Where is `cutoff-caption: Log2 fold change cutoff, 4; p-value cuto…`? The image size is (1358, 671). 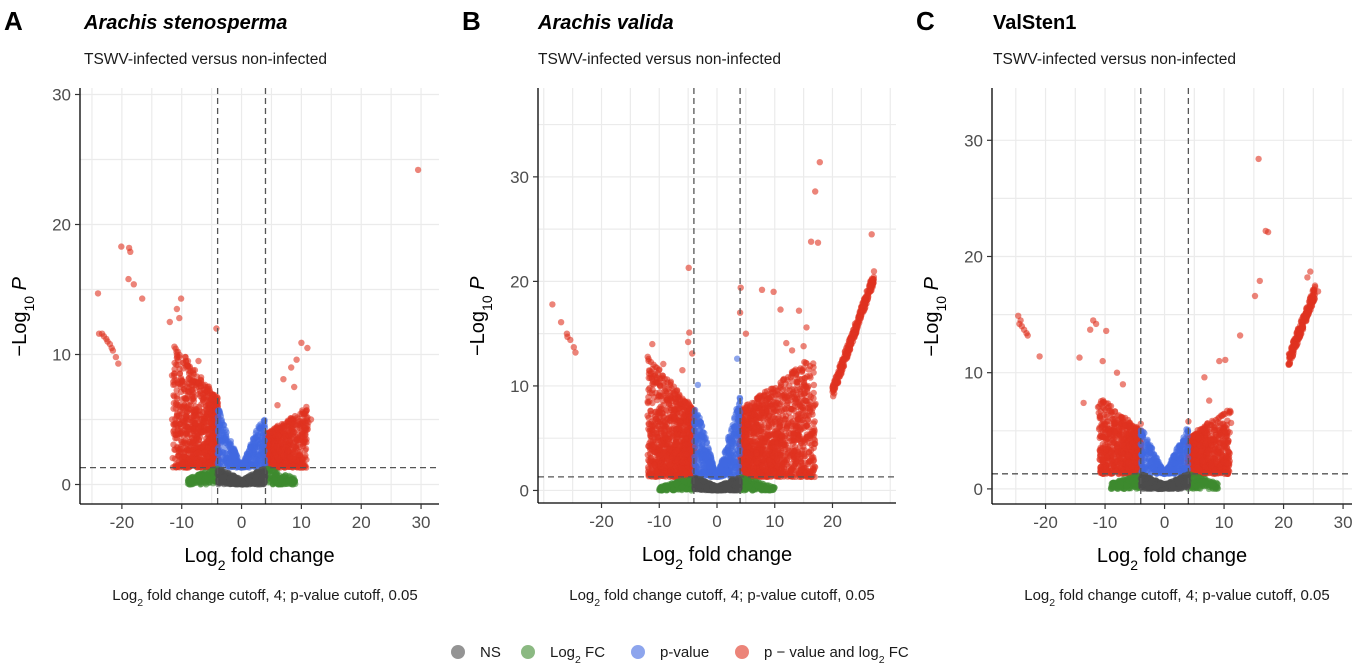 cutoff-caption: Log2 fold change cutoff, 4; p-value cuto… is located at coordinates (265, 598).